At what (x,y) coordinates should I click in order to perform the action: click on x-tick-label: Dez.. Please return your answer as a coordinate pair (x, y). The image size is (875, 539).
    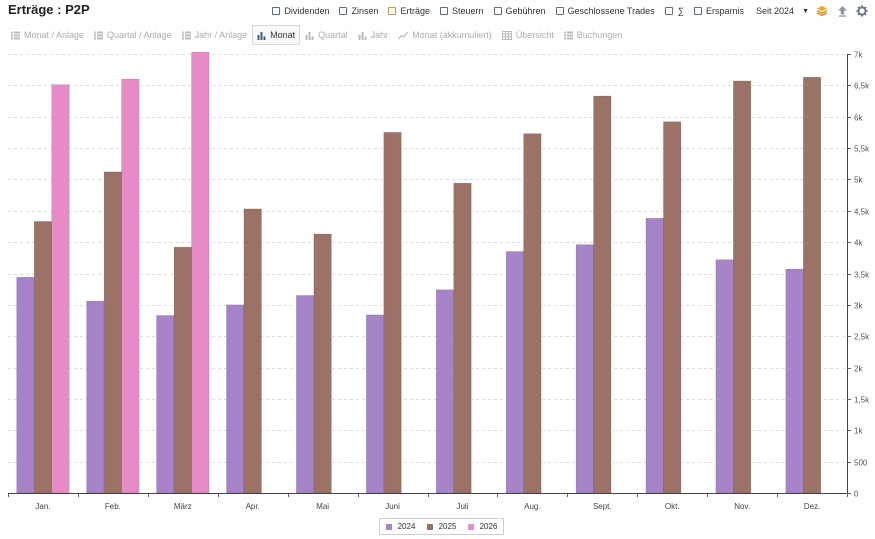
    Looking at the image, I should click on (812, 506).